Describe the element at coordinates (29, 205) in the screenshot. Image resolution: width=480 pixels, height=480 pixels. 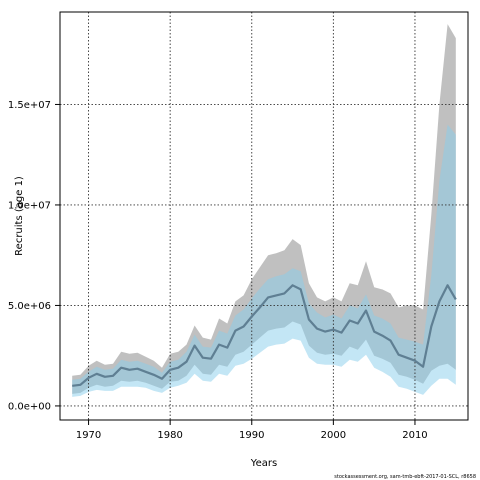
I see `y-tick-label: 1.0e+07` at that location.